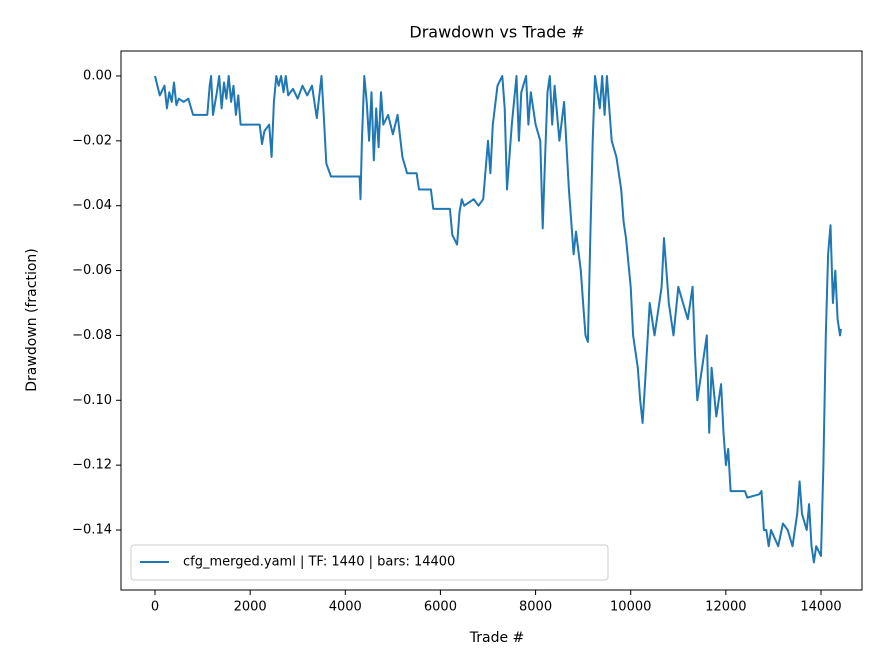 The image size is (896, 672). Describe the element at coordinates (92, 270) in the screenshot. I see `y-tick-label: −0.06` at that location.